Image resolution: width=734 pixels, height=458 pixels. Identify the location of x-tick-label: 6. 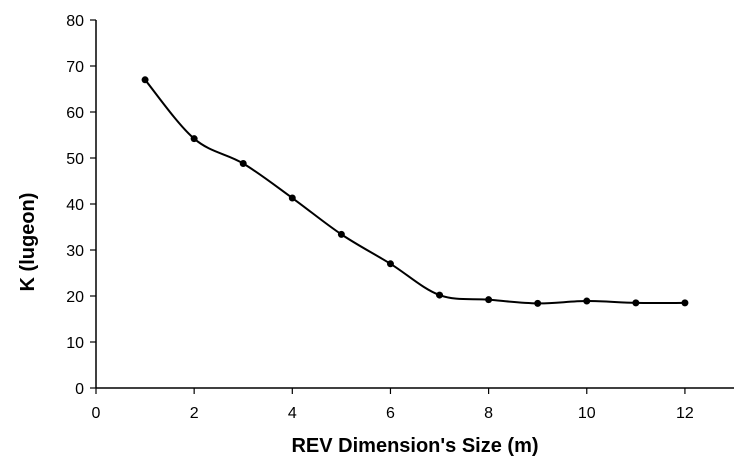
(390, 413).